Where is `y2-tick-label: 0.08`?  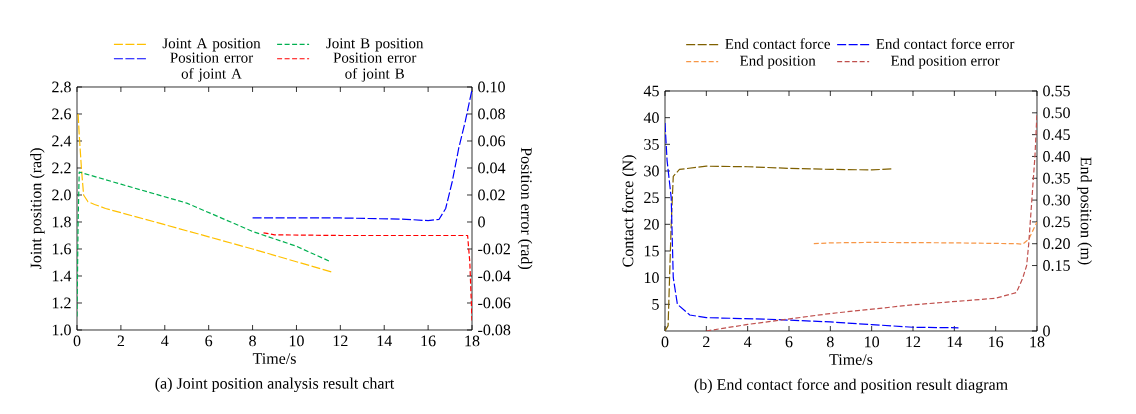
y2-tick-label: 0.08 is located at coordinates (491, 114).